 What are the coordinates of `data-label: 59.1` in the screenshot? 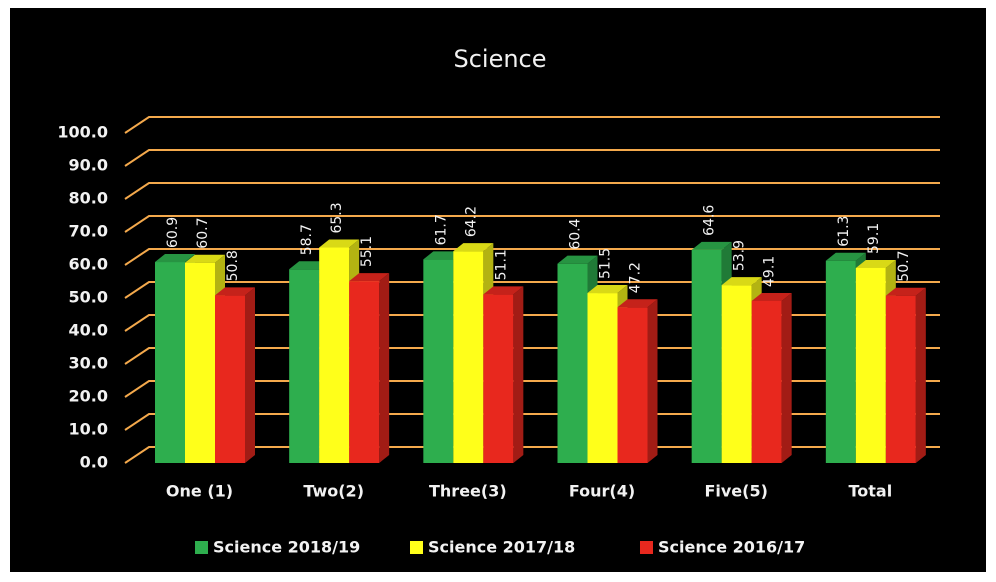 It's located at (874, 238).